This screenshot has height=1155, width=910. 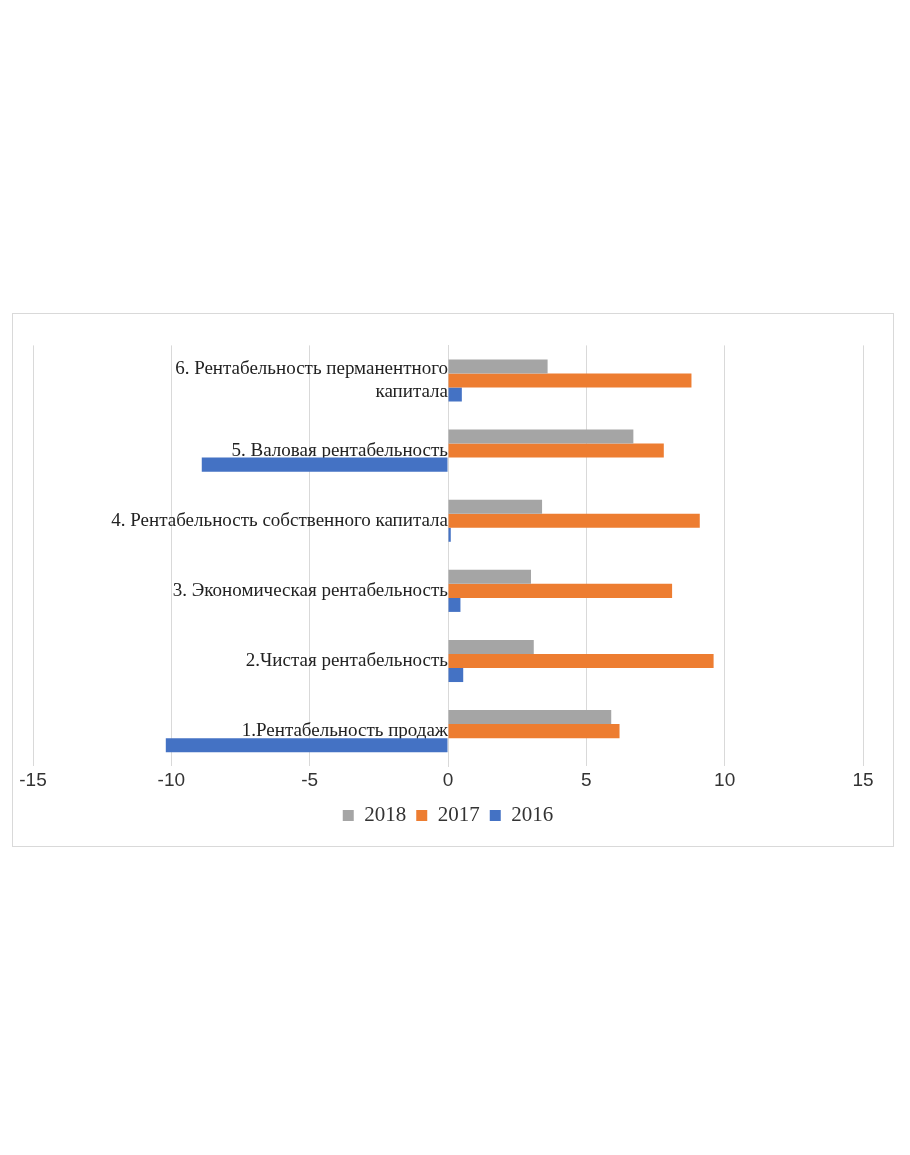 What do you see at coordinates (33, 779) in the screenshot?
I see `x-tick-label: -15` at bounding box center [33, 779].